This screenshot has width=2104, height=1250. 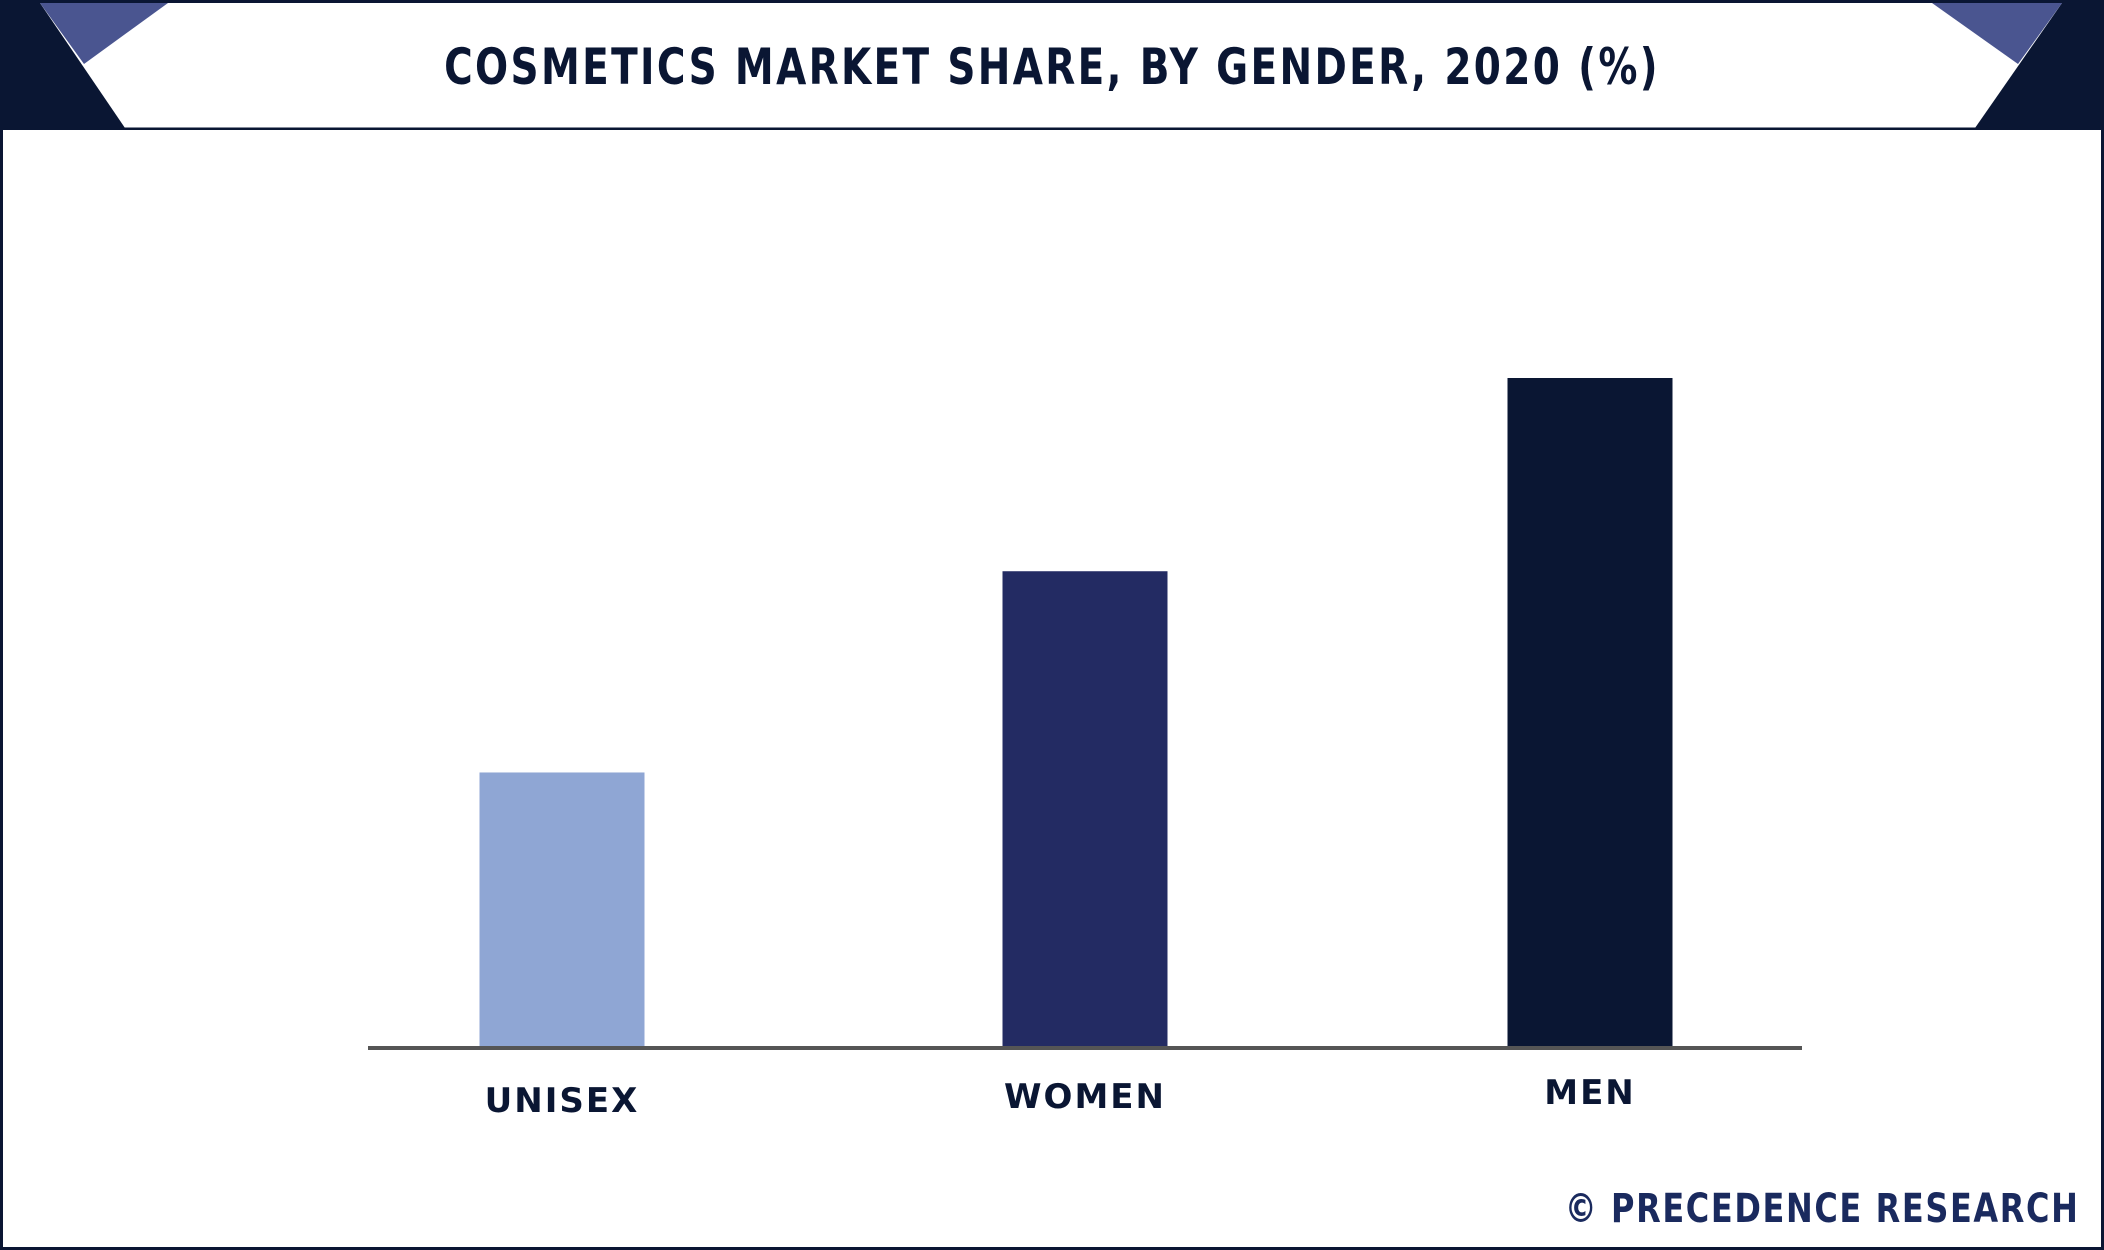 I want to click on brand-watermark: © PRECEDENCE RESEARCH, so click(x=1822, y=1209).